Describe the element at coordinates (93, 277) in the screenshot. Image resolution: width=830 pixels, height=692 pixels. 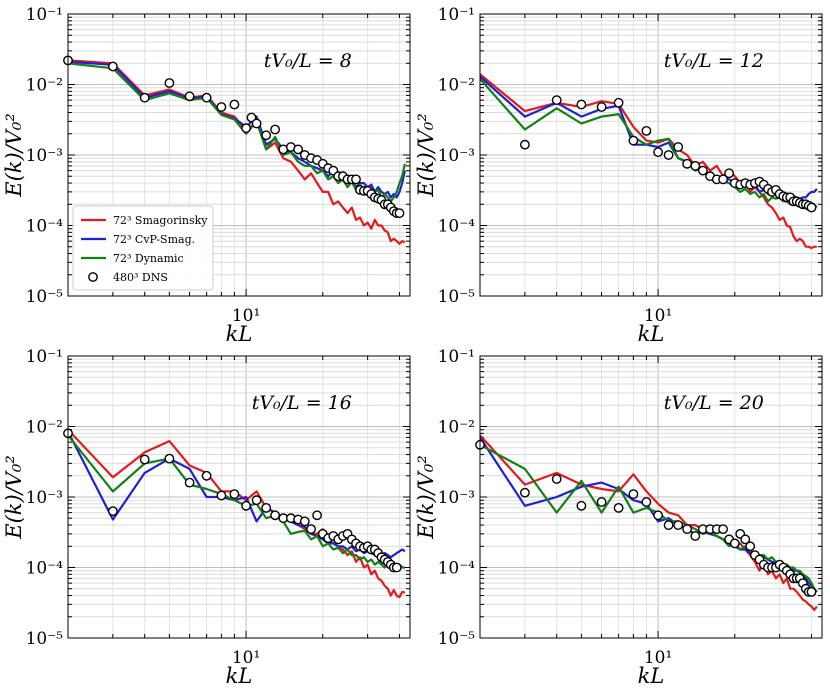
I see `legend-marker` at that location.